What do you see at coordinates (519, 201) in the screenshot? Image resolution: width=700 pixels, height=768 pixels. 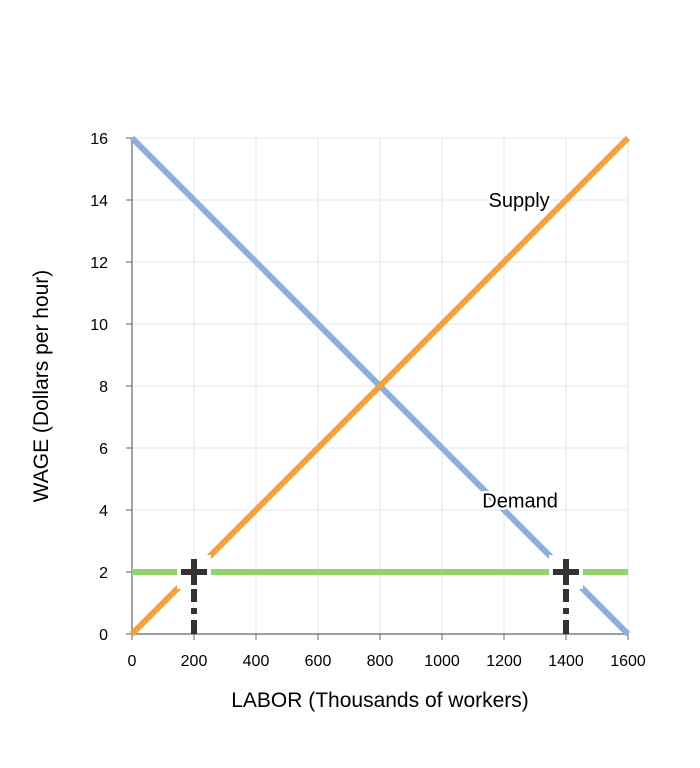 I see `supply-label: Supply` at bounding box center [519, 201].